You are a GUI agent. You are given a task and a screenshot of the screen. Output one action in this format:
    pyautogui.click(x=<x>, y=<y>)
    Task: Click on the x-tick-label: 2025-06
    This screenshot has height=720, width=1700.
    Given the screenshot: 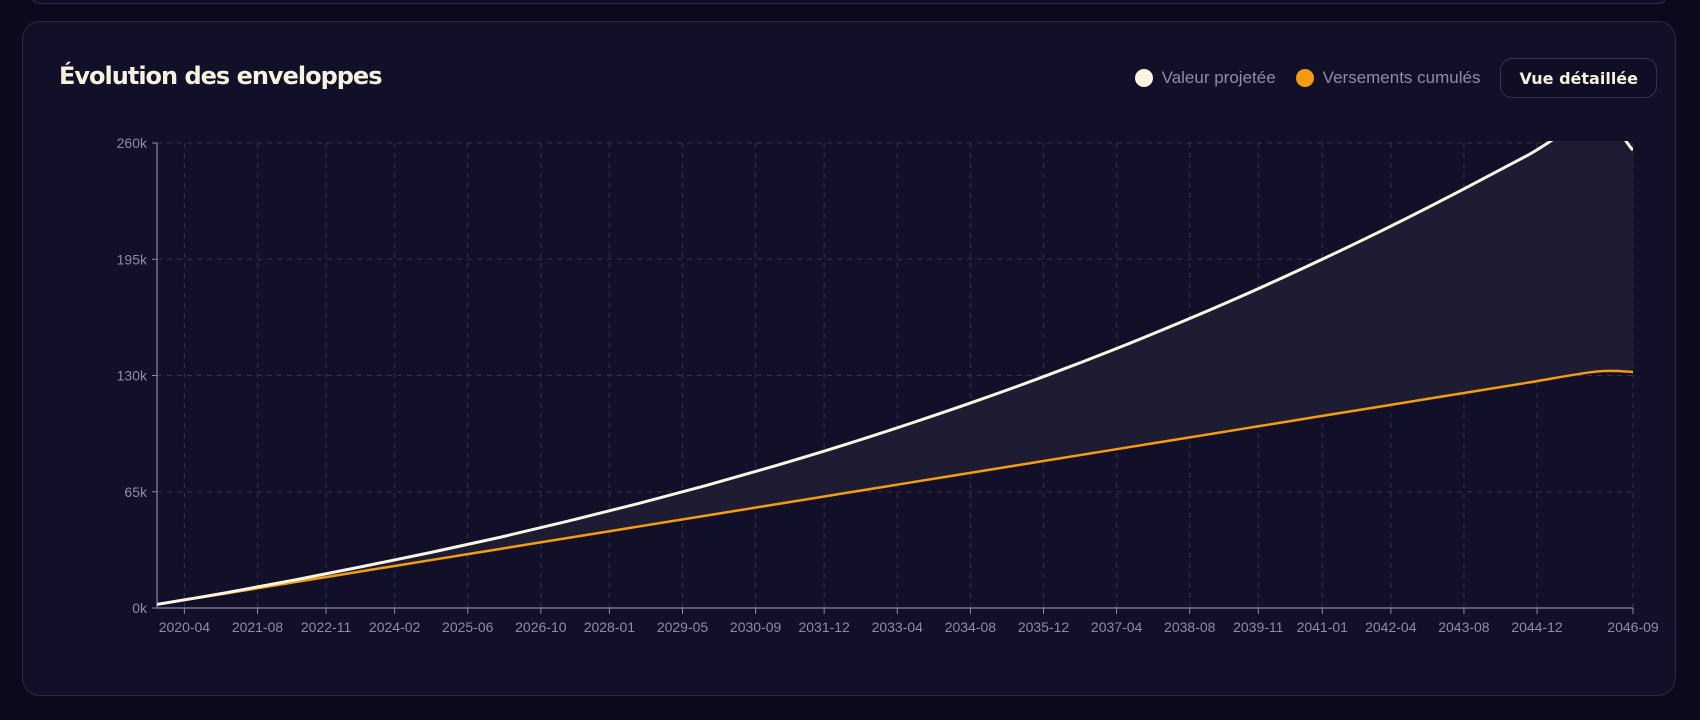 What is the action you would take?
    pyautogui.click(x=468, y=627)
    